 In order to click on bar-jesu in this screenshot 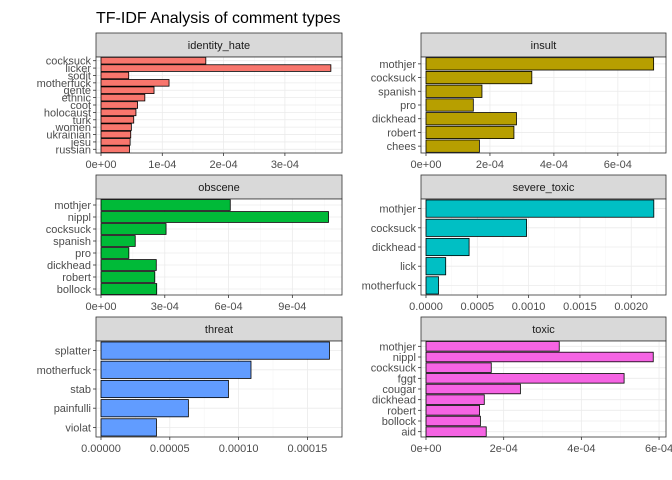, I will do `click(115, 142)`.